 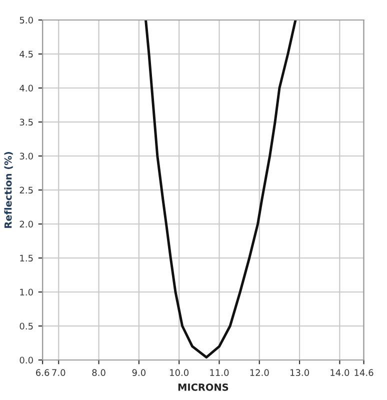 I want to click on x-tick-label: 8.0, so click(x=99, y=372).